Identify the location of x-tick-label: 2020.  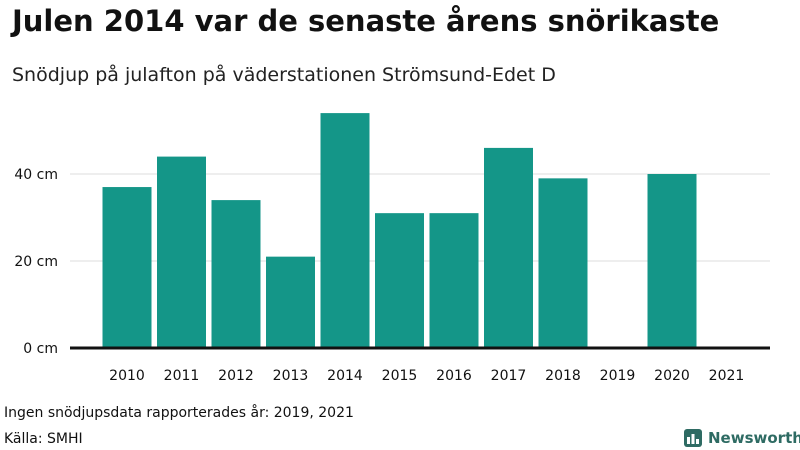
(672, 376).